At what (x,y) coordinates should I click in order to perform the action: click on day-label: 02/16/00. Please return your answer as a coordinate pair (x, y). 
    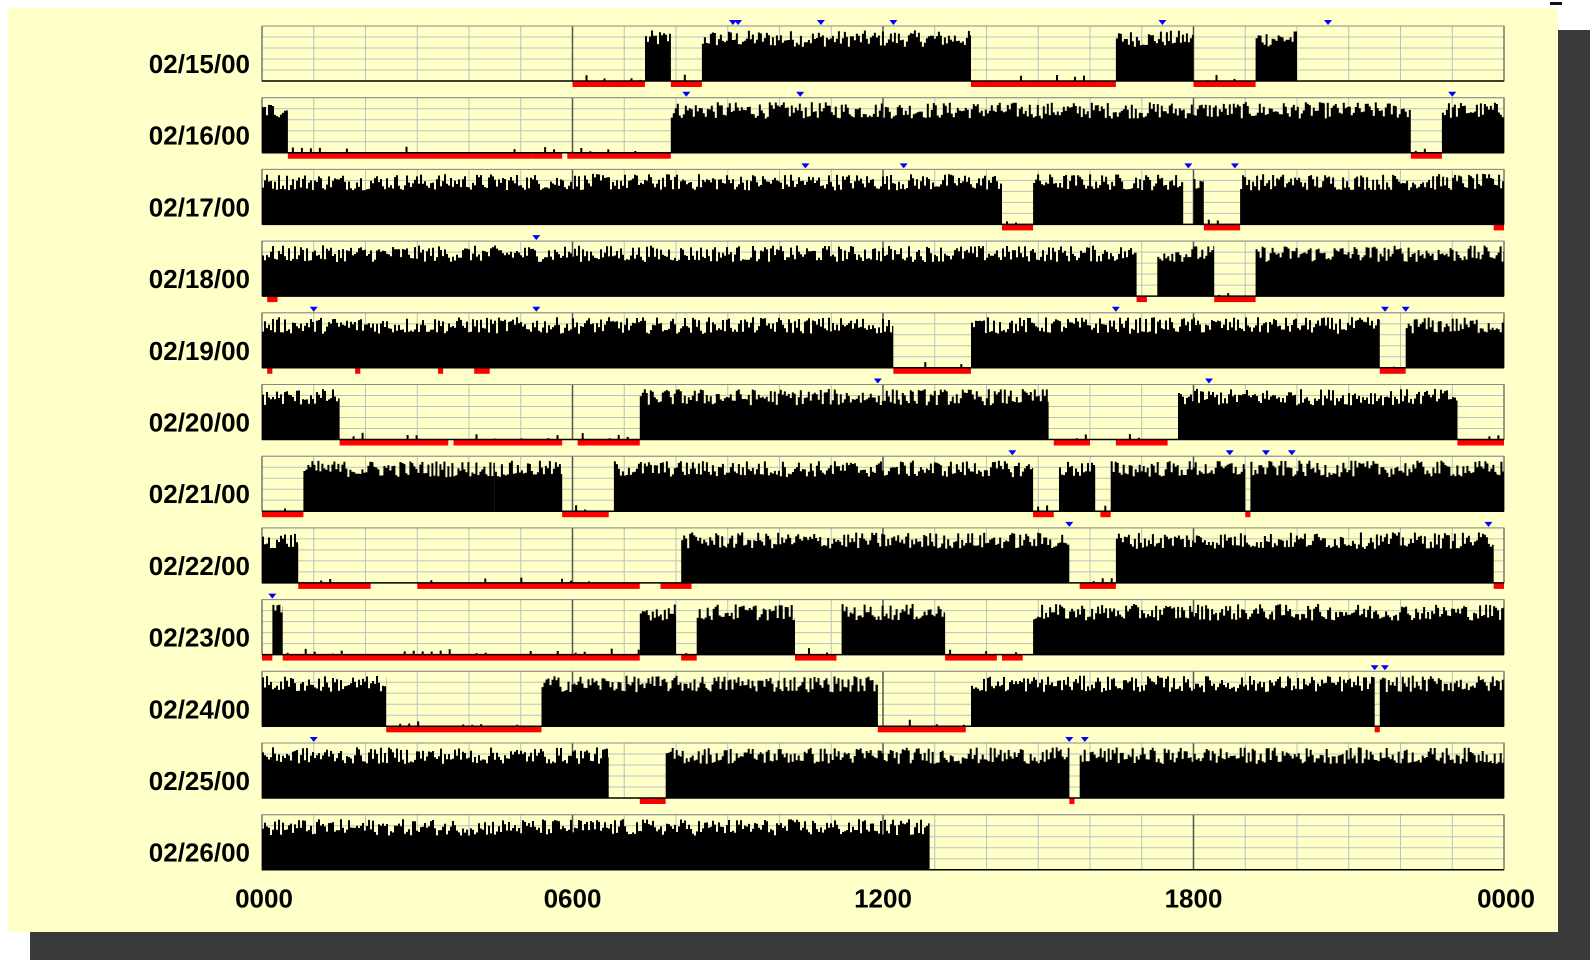
    Looking at the image, I should click on (199, 136).